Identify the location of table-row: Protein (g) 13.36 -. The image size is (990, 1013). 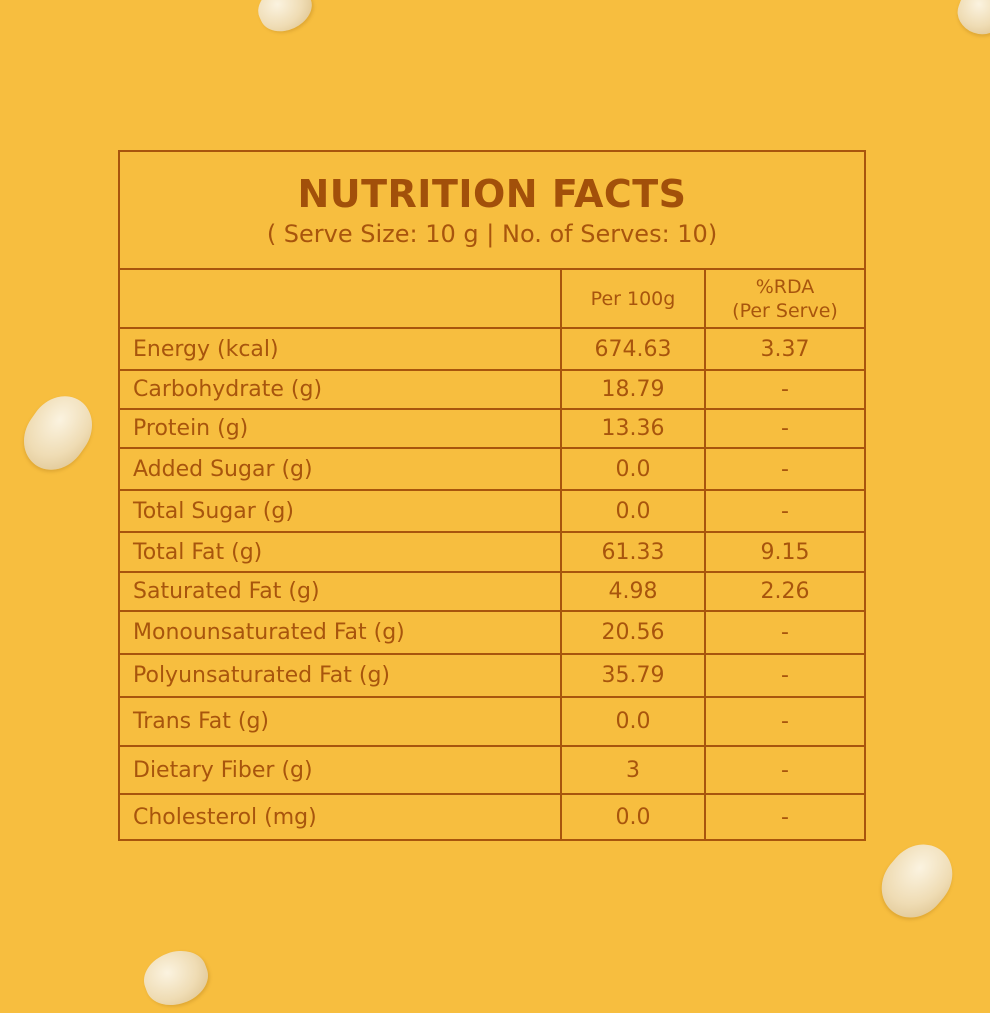
(492, 428).